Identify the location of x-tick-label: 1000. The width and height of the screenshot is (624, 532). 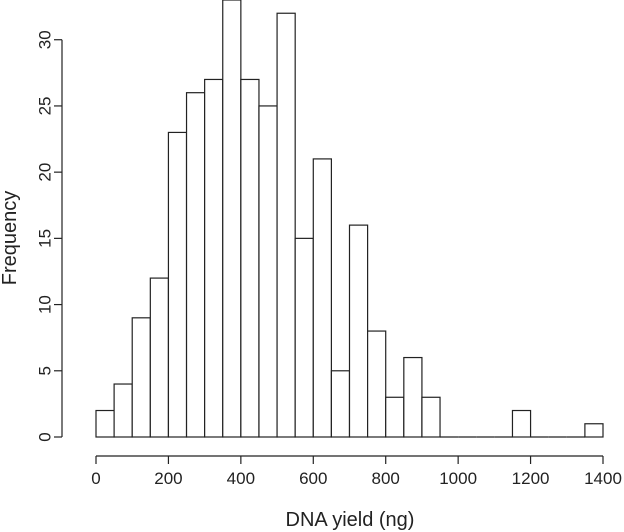
(458, 478).